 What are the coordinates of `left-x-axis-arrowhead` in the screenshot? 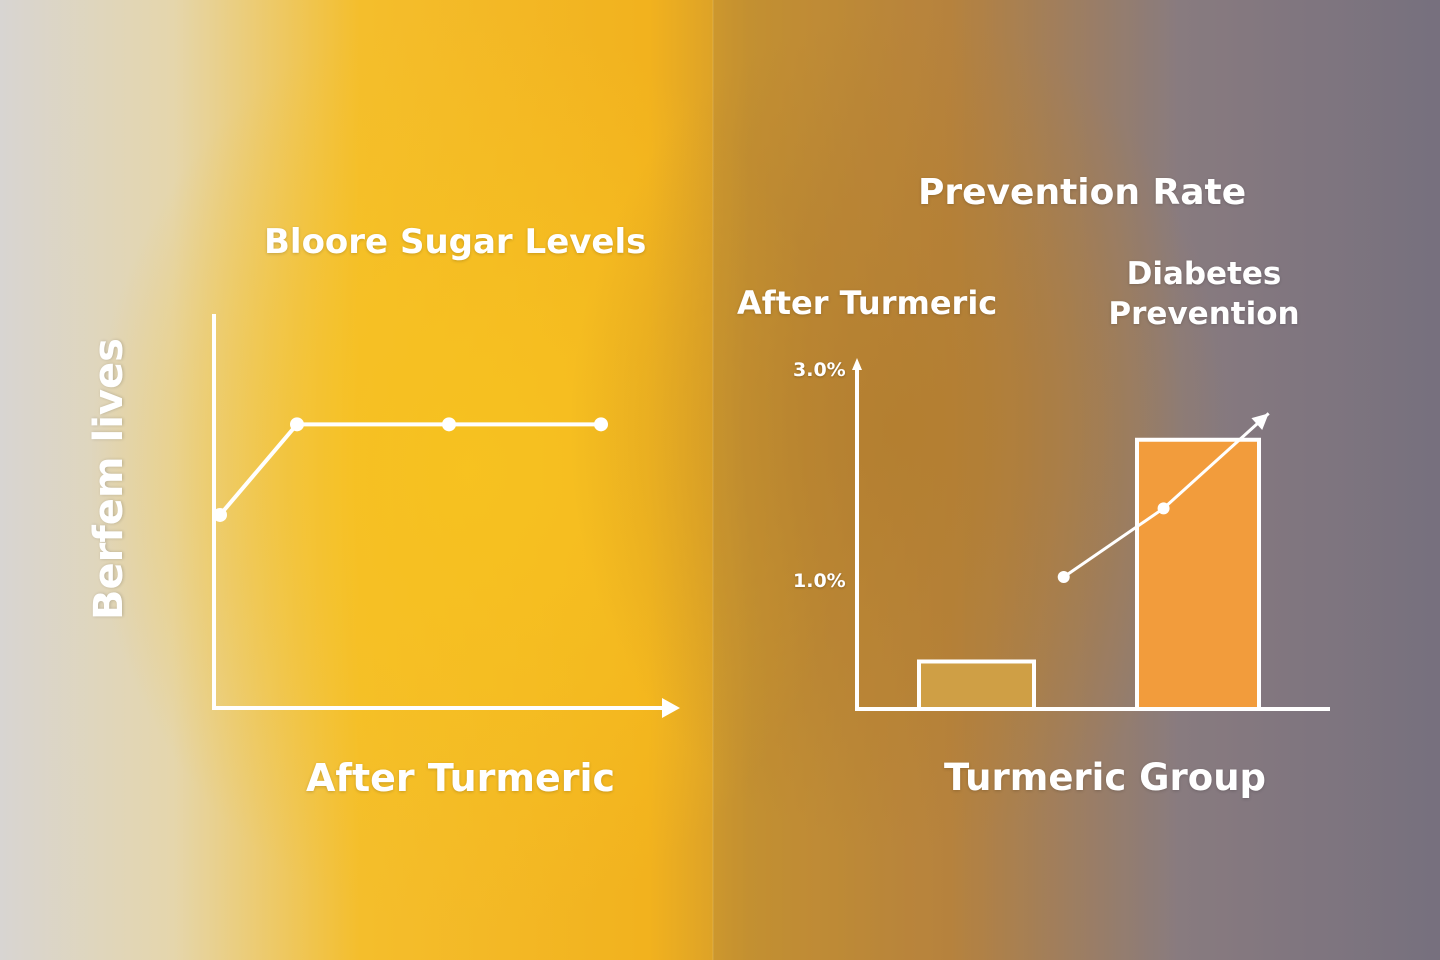 It's located at (671, 708).